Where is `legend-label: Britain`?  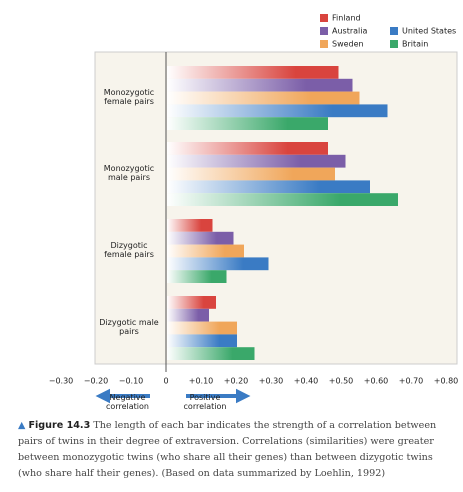
legend-label: Britain is located at coordinates (415, 44).